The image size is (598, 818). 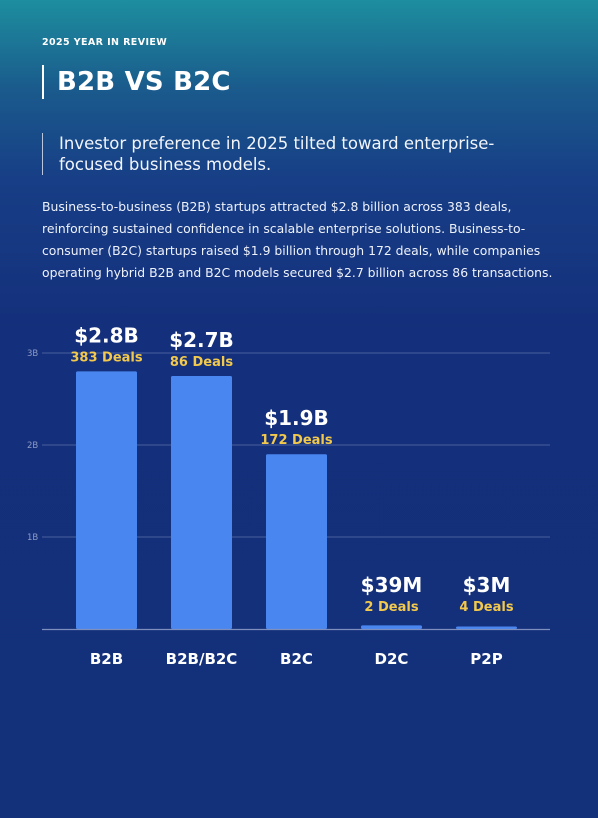 I want to click on value-label: $2.7B, so click(x=201, y=340).